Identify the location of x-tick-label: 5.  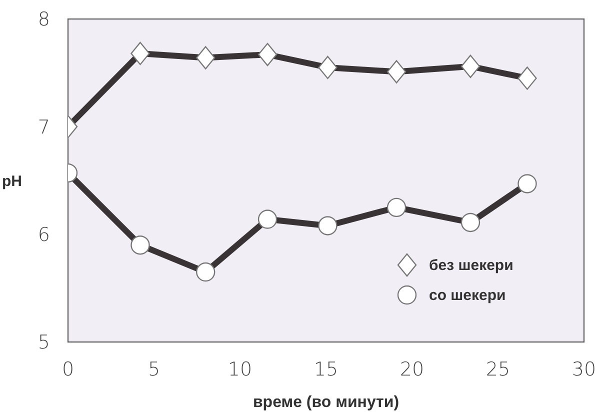
(154, 369).